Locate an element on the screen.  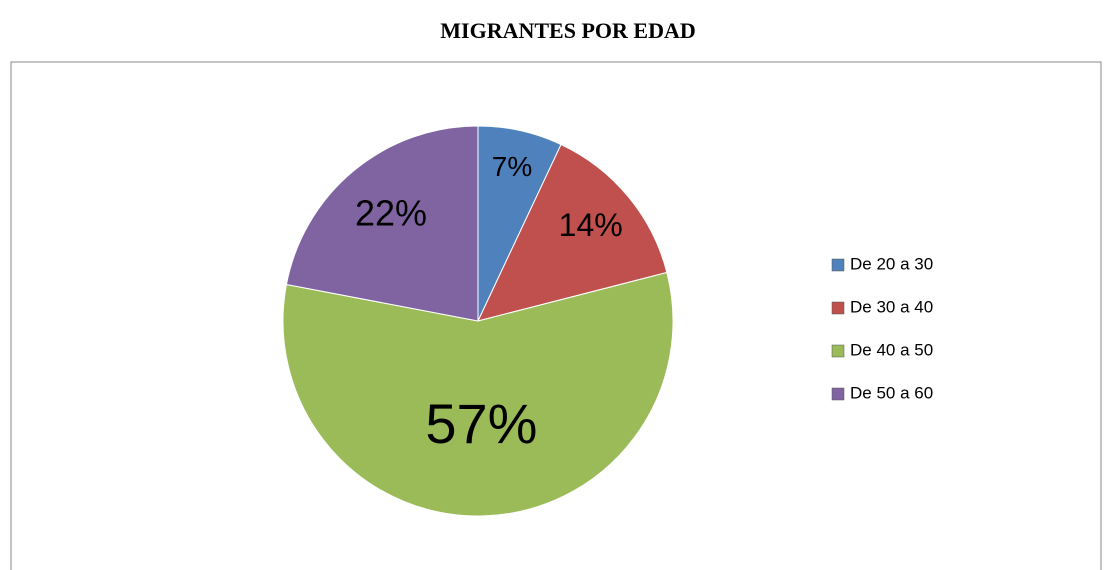
data-label: 57% is located at coordinates (481, 423).